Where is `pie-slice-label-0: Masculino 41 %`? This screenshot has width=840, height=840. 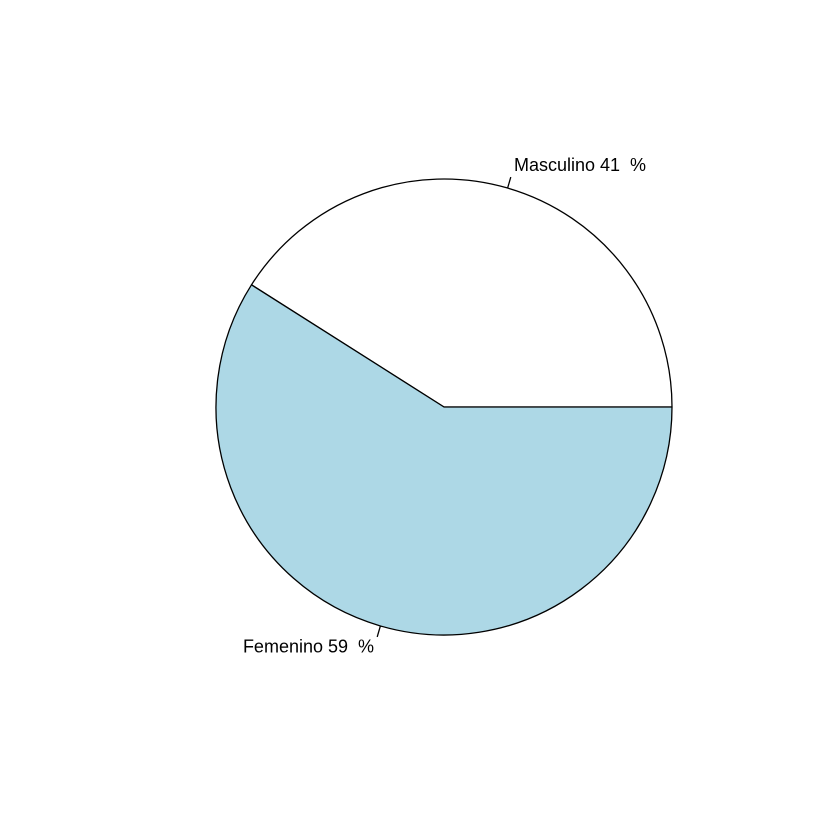
pie-slice-label-0: Masculino 41 % is located at coordinates (580, 165).